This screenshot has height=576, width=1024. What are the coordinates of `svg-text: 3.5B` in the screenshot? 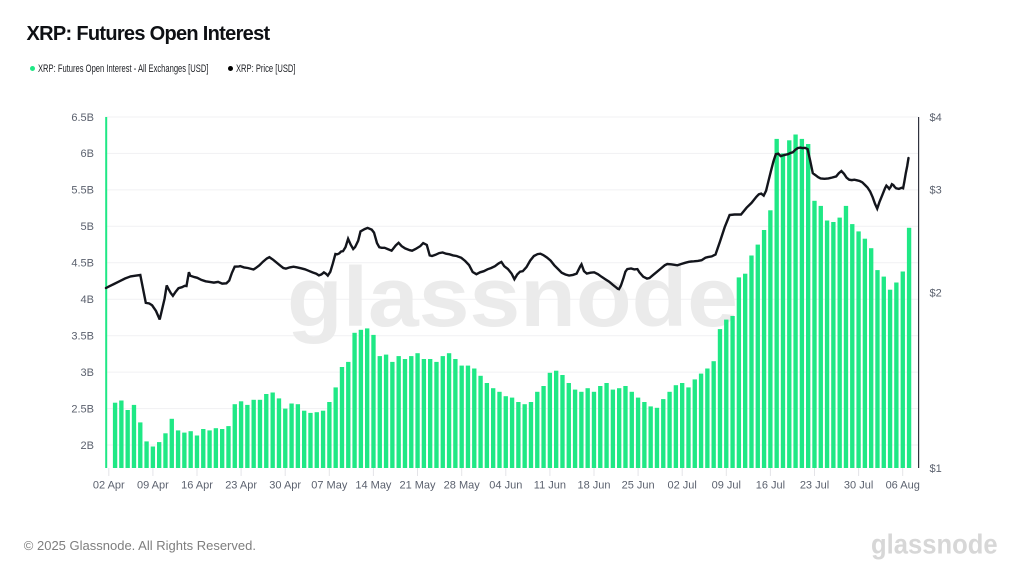 It's located at (82, 337).